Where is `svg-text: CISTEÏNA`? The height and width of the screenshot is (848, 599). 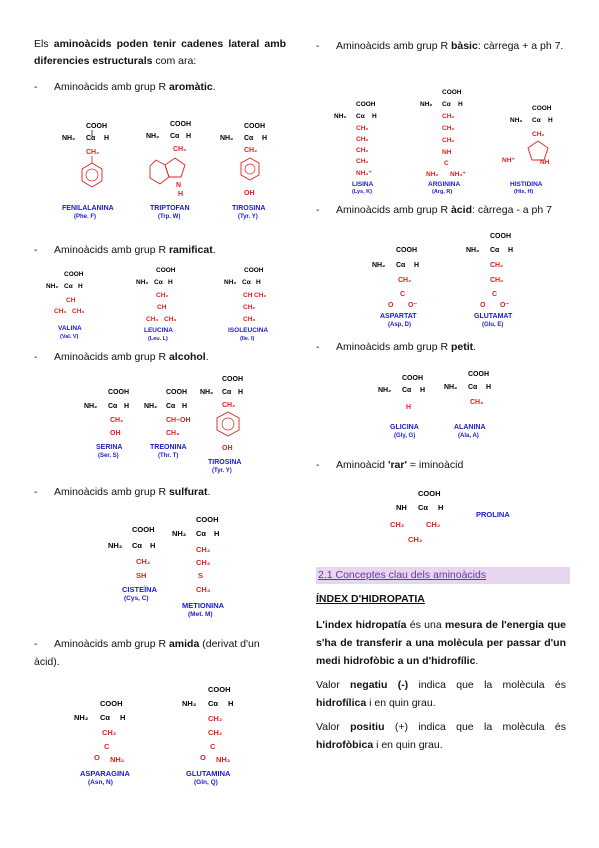 svg-text: CISTEÏNA is located at coordinates (140, 589).